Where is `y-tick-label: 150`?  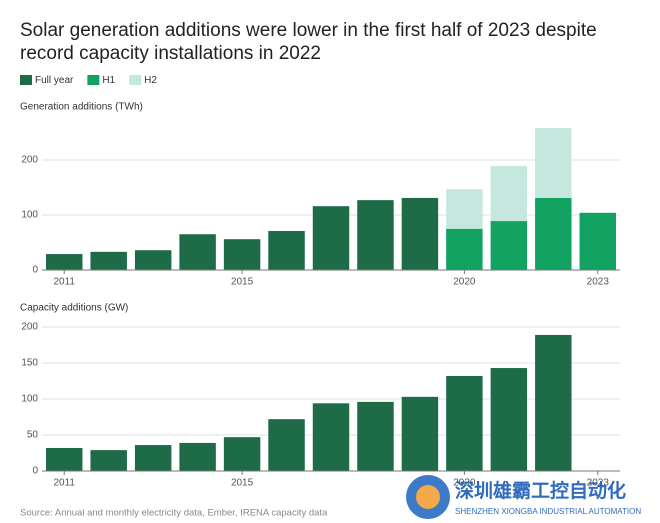
y-tick-label: 150 is located at coordinates (29, 363).